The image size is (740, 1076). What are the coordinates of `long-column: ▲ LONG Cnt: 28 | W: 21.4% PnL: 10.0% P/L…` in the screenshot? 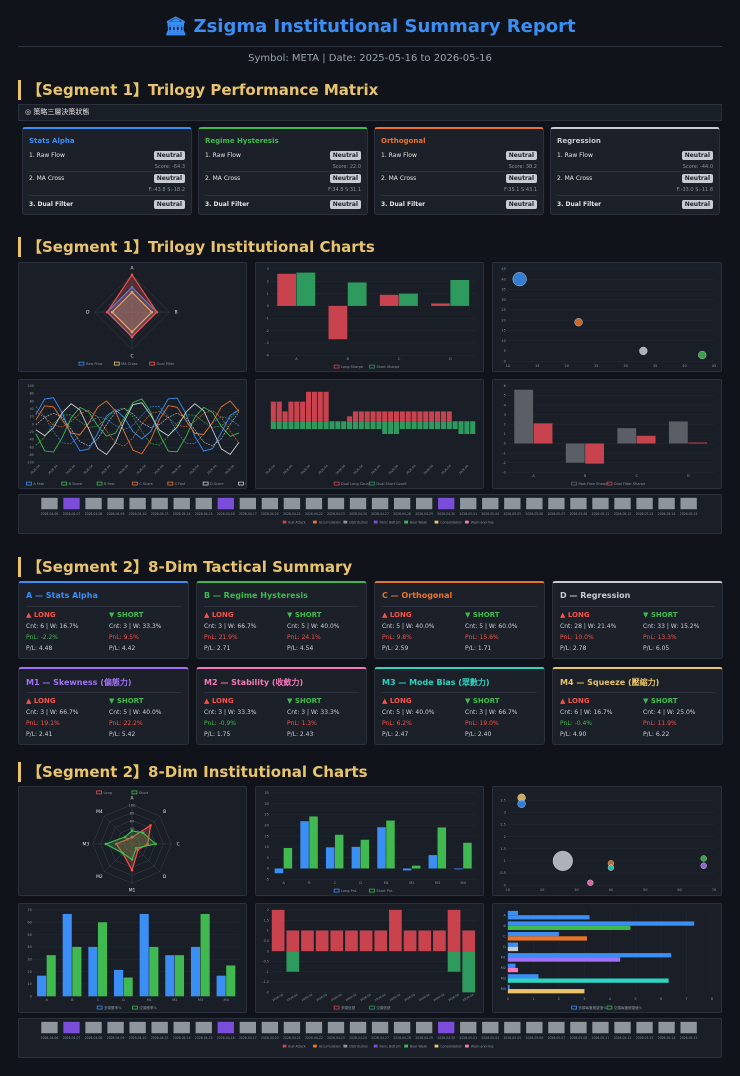 It's located at (599, 631).